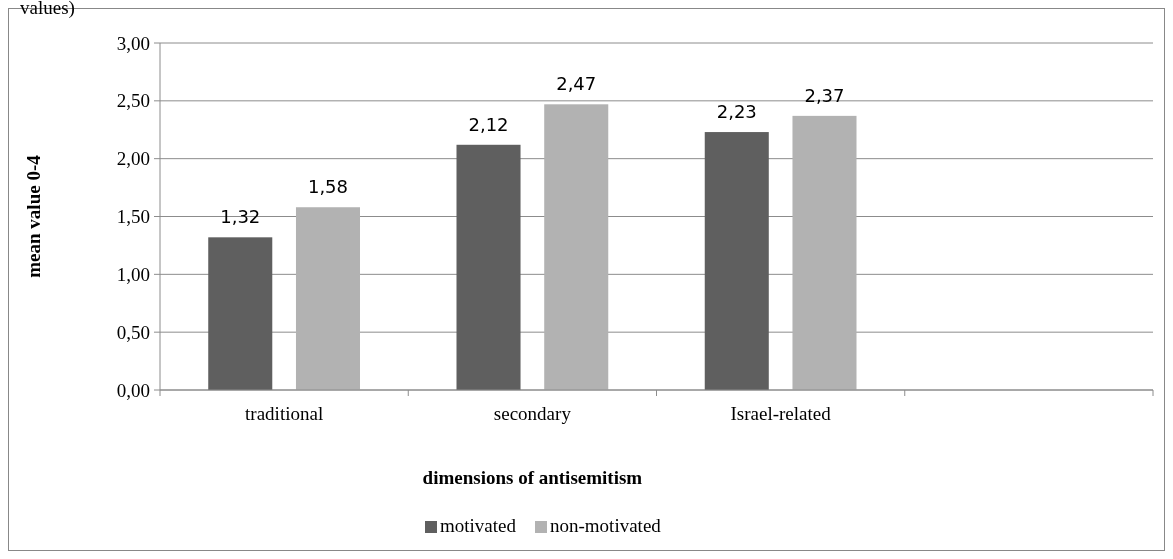  What do you see at coordinates (133, 332) in the screenshot?
I see `y-tick-label: 0,50` at bounding box center [133, 332].